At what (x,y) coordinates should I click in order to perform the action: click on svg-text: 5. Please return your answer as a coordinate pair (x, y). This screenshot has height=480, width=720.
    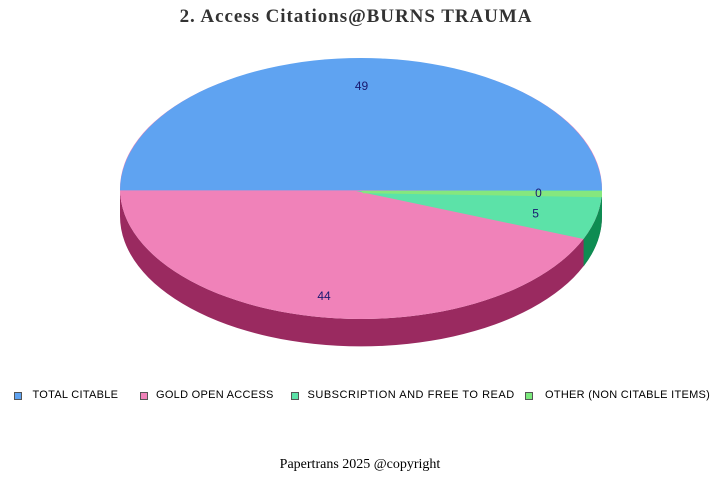
    Looking at the image, I should click on (535, 213).